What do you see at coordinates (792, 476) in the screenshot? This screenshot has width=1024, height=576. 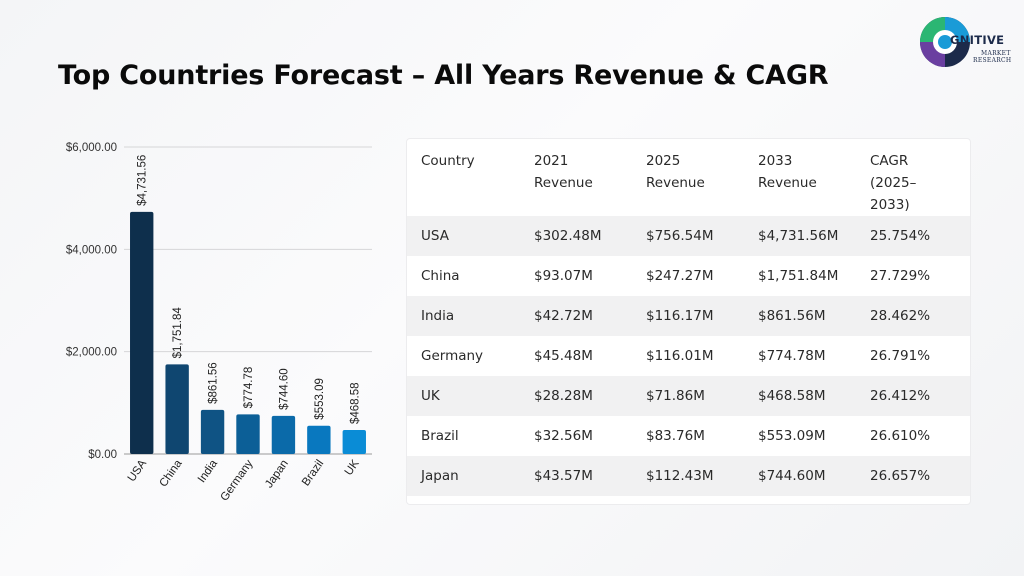 I see `table-cell: $744.60M` at bounding box center [792, 476].